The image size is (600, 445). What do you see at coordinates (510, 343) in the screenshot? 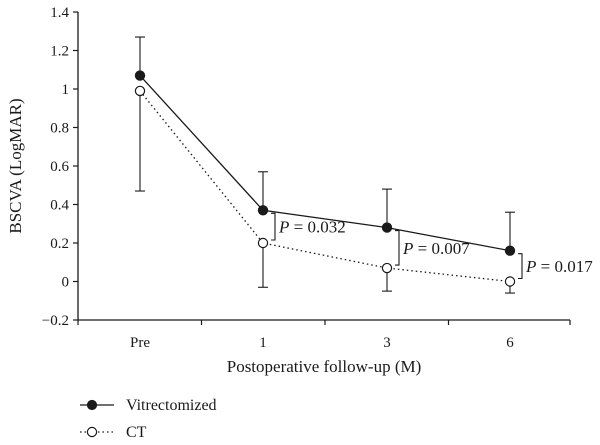
I see `x-tick-label: 6` at bounding box center [510, 343].